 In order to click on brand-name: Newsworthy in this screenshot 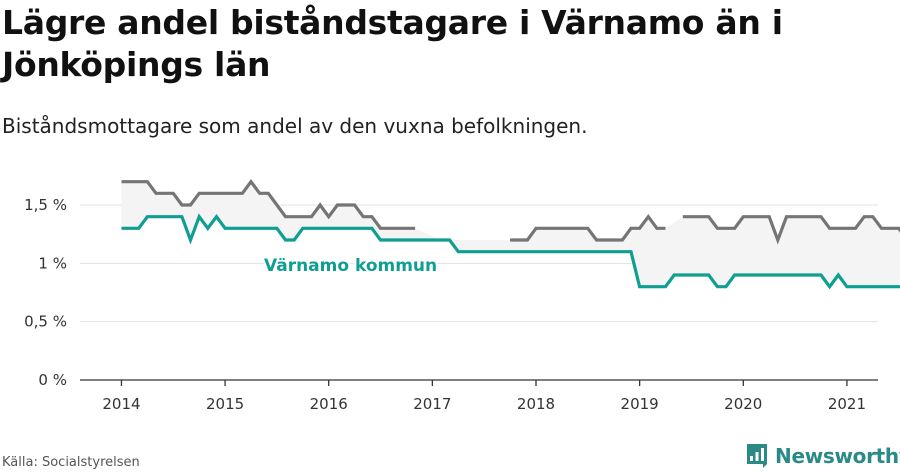, I will do `click(837, 456)`.